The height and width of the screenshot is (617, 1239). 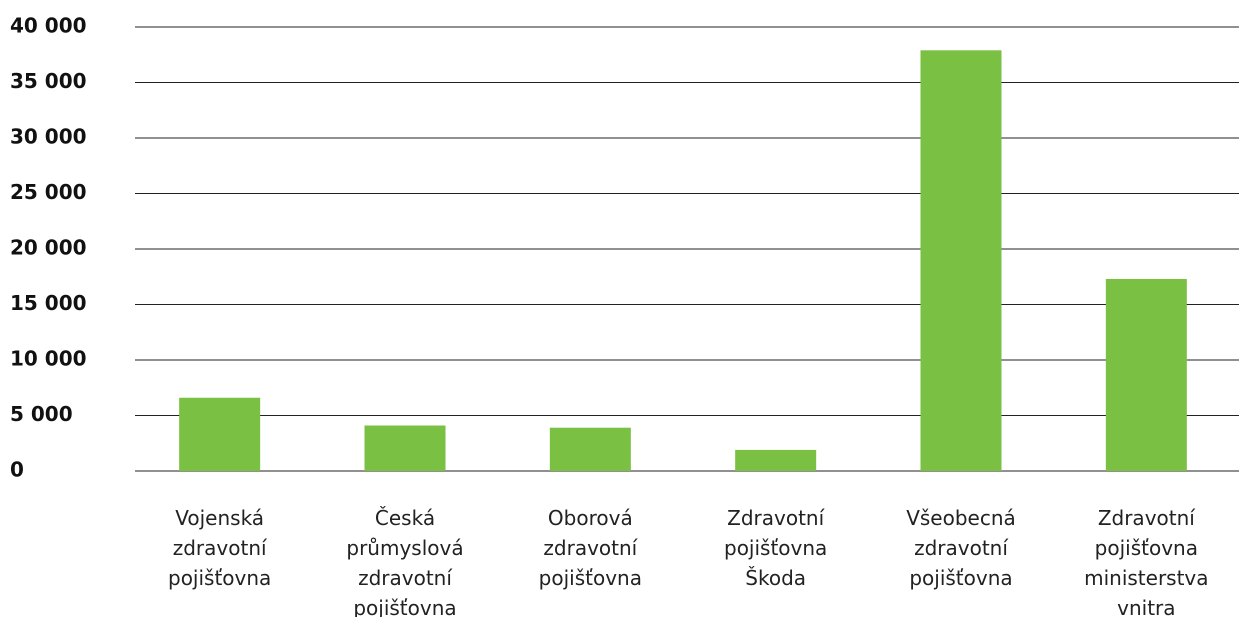 I want to click on x-tick-label: Všeobecná zdravotní pojišťovna, so click(x=961, y=548).